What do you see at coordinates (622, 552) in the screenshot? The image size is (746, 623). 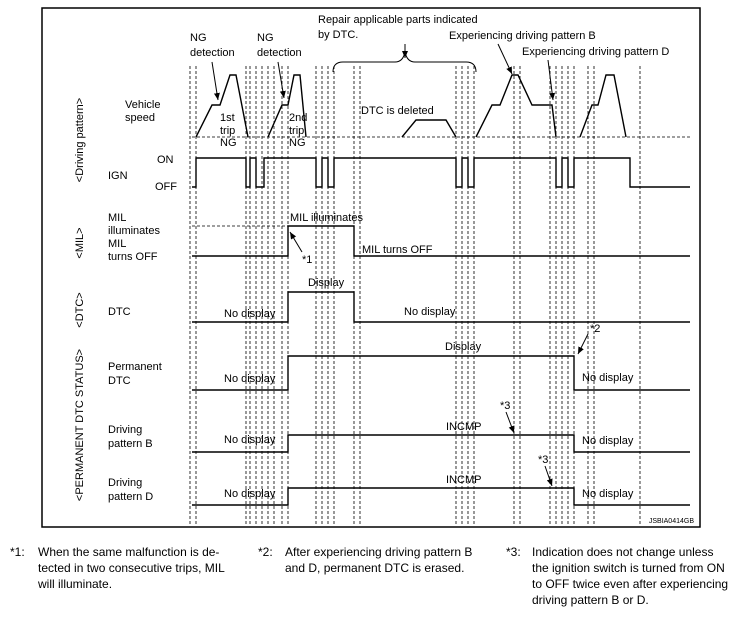 I see `footnote-text: Indication does not change unless` at bounding box center [622, 552].